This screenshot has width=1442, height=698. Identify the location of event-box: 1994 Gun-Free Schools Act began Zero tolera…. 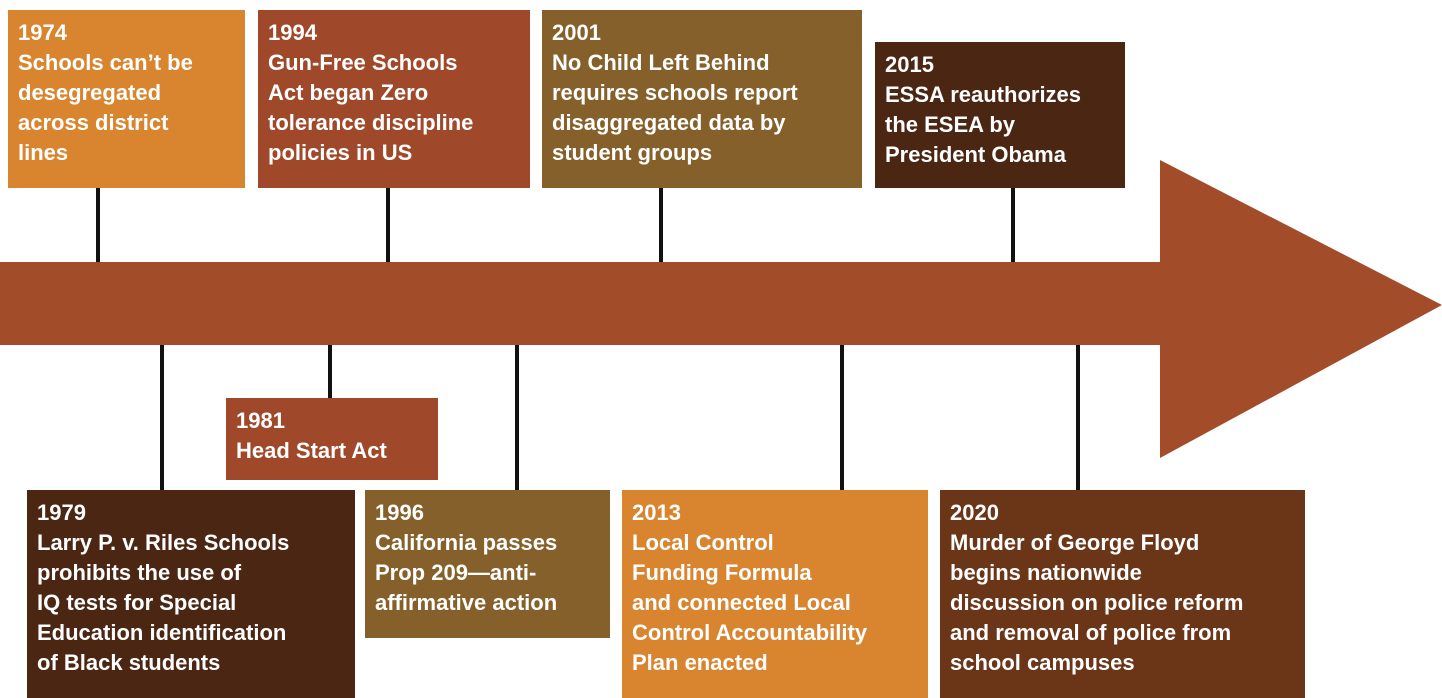
(394, 99).